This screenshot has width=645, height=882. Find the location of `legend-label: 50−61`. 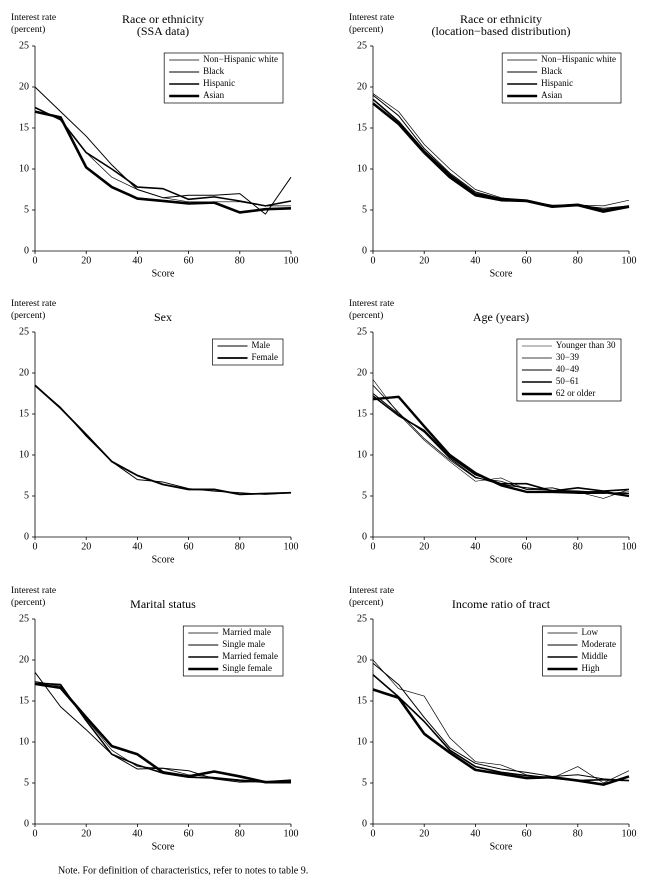

legend-label: 50−61 is located at coordinates (567, 381).